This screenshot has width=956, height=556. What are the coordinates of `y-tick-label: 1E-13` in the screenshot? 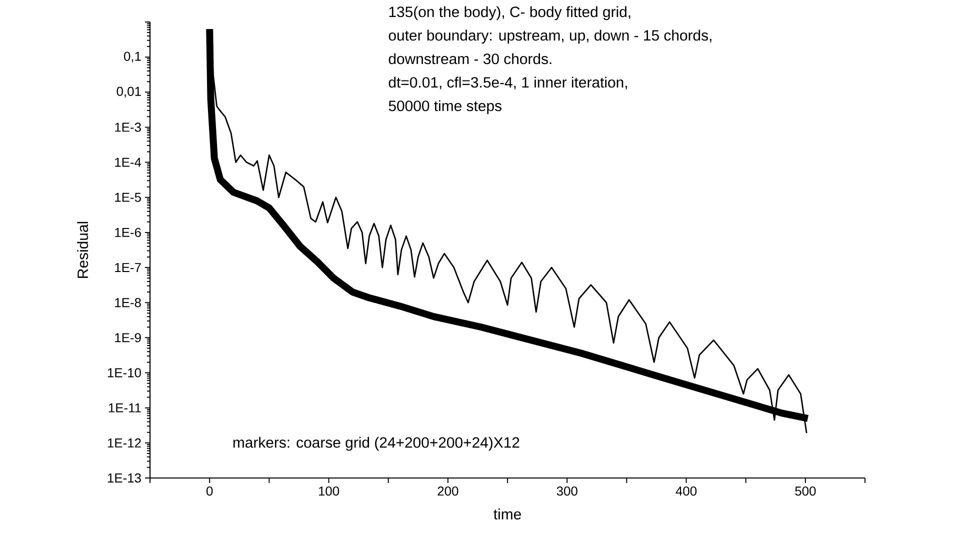 It's located at (124, 478).